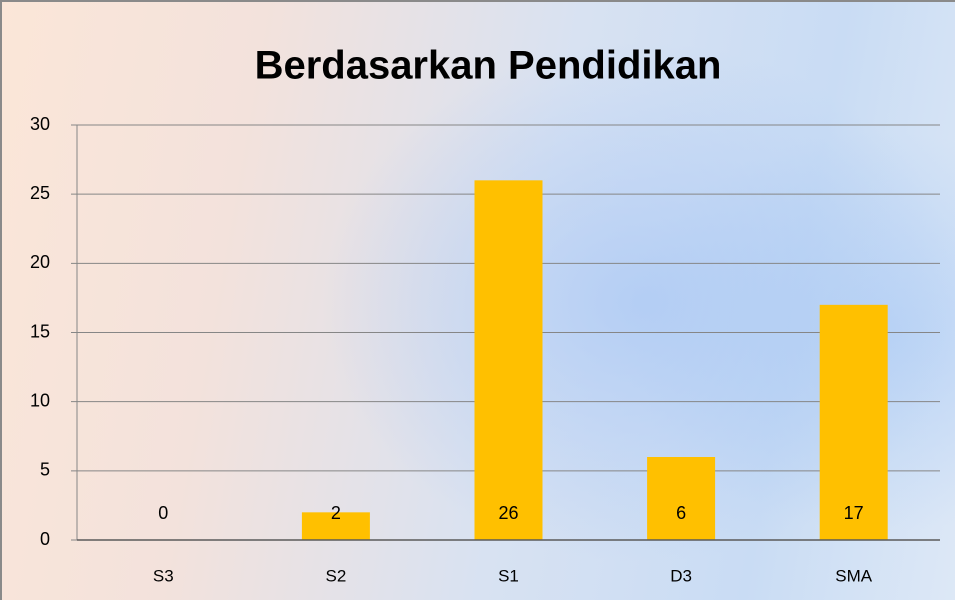  I want to click on data-label: 17, so click(854, 513).